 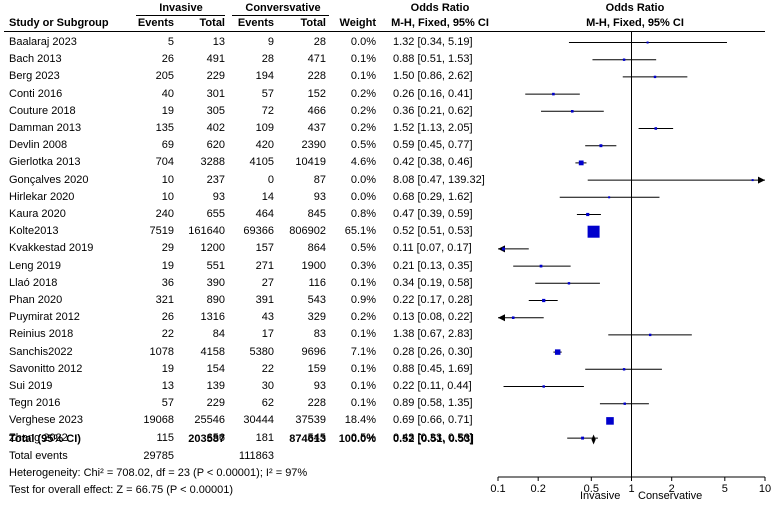 What do you see at coordinates (34, 76) in the screenshot?
I see `study-name: Berg 2023` at bounding box center [34, 76].